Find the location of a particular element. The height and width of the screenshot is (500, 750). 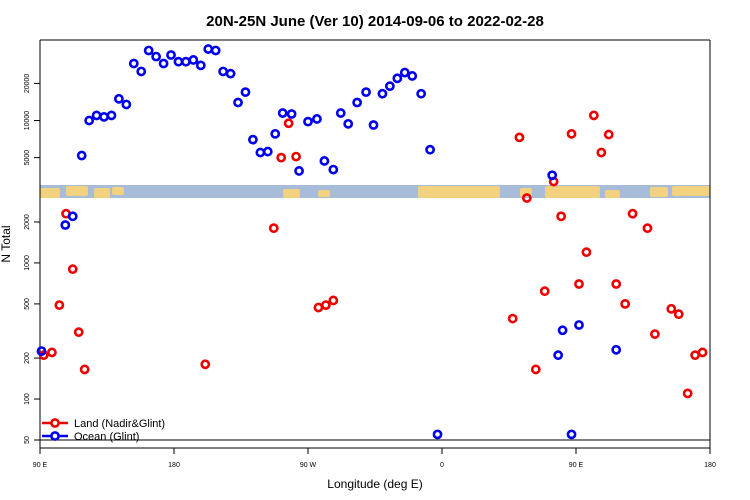

map-strip is located at coordinates (375, 191).